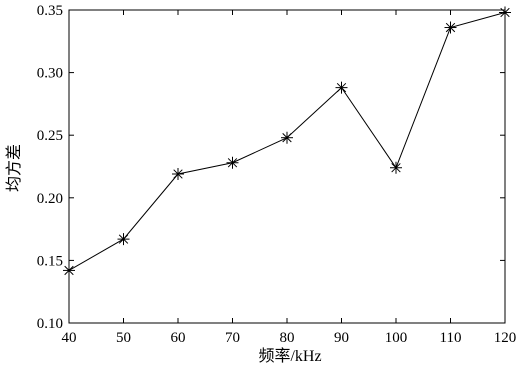 This screenshot has height=369, width=519. I want to click on x-tick-label: 40, so click(69, 338).